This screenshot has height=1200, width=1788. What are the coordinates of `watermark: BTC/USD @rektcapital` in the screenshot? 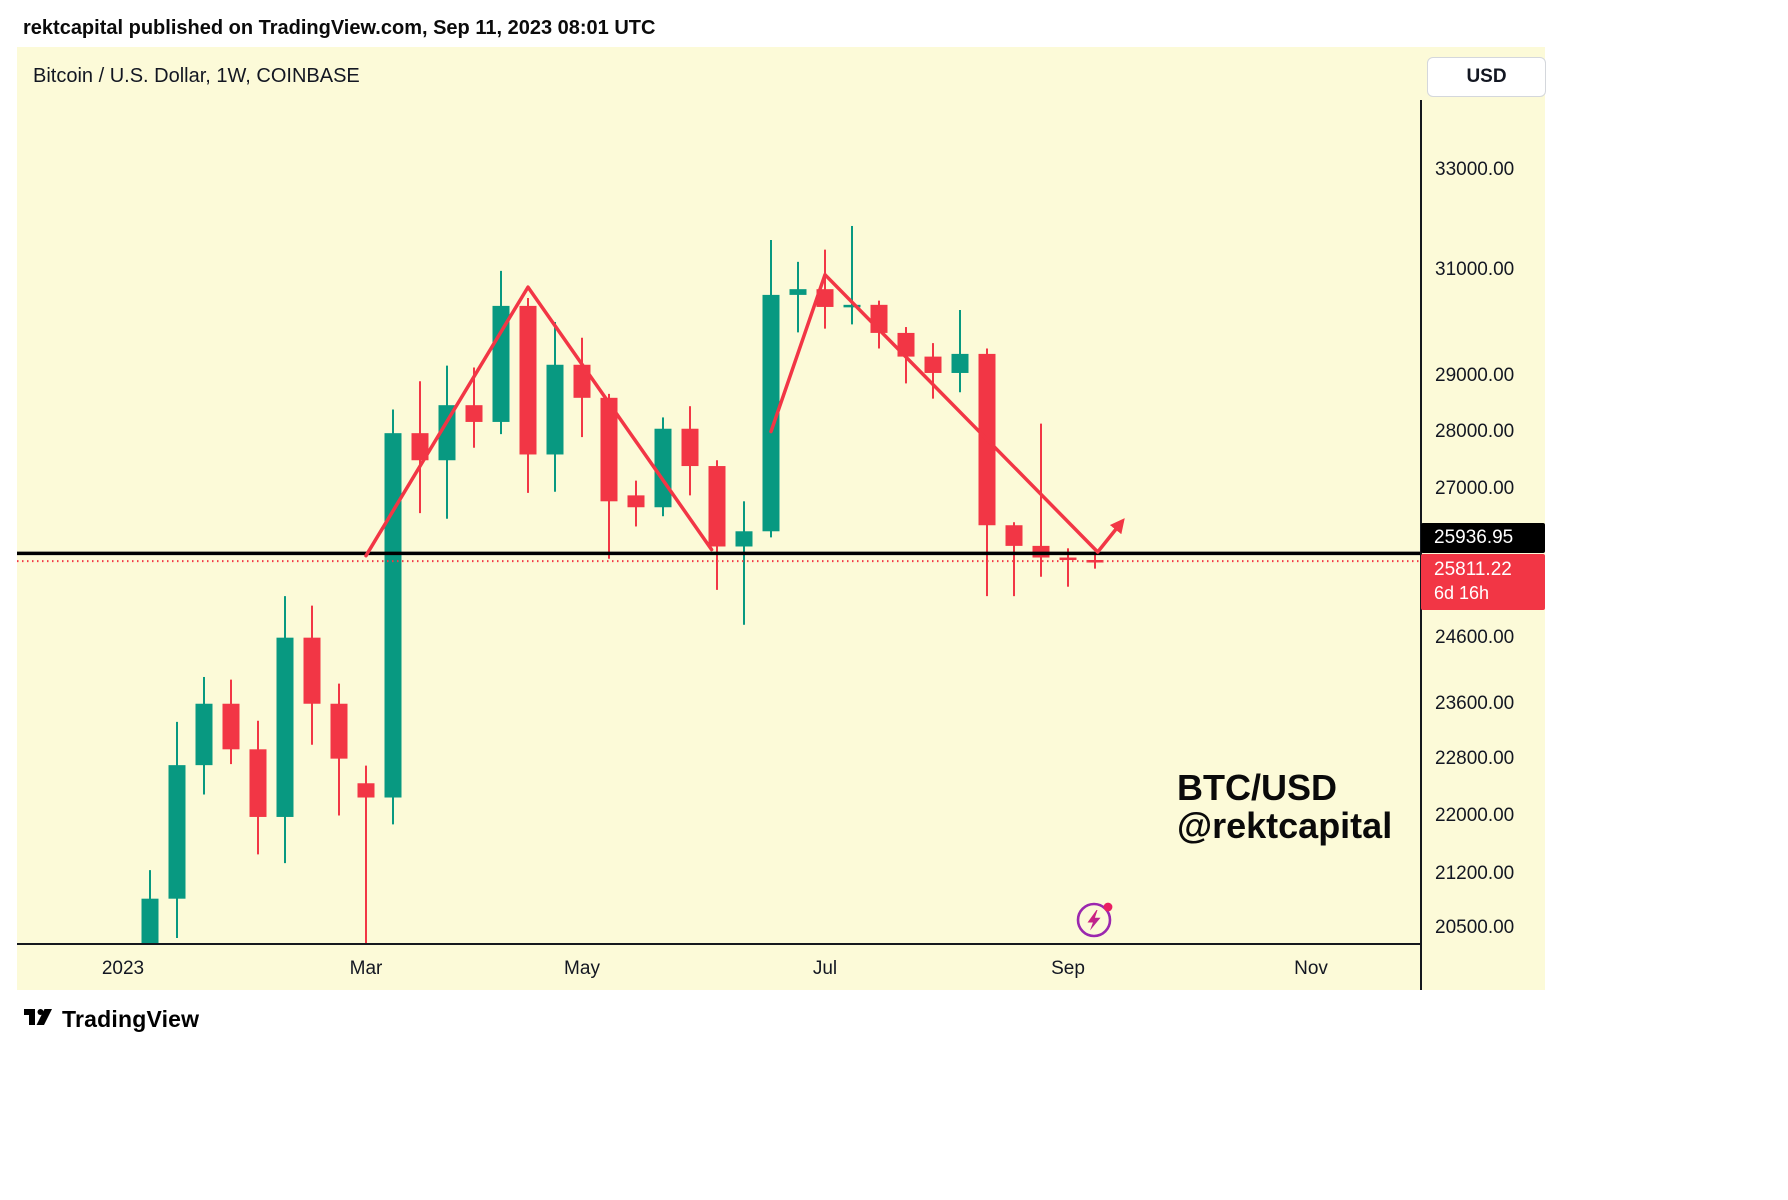 It's located at (1284, 807).